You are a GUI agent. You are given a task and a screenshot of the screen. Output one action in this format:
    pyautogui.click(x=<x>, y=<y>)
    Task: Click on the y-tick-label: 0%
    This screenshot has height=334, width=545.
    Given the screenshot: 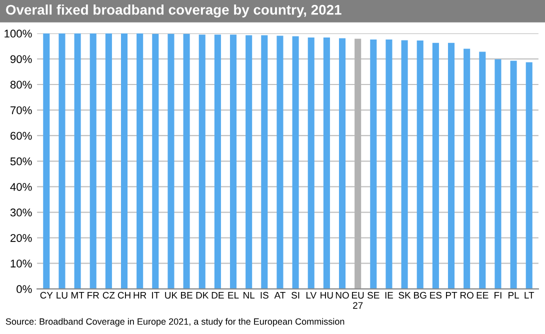 What is the action you would take?
    pyautogui.click(x=24, y=289)
    